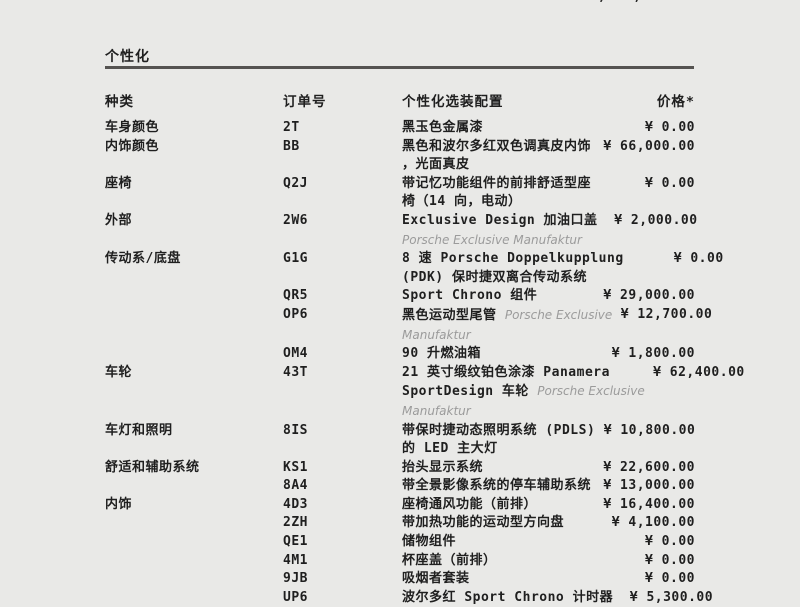 The width and height of the screenshot is (800, 607). What do you see at coordinates (671, 597) in the screenshot?
I see `price-cell: ¥ 5,300.00` at bounding box center [671, 597].